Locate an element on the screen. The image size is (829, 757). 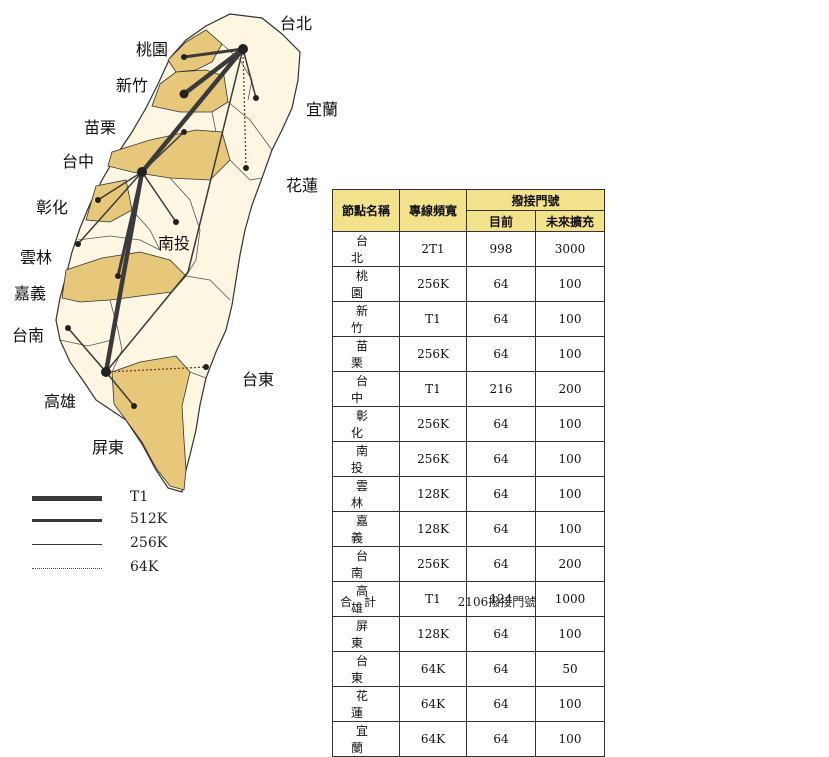
table-row: 屏東 128K 64 100 is located at coordinates (468, 634).